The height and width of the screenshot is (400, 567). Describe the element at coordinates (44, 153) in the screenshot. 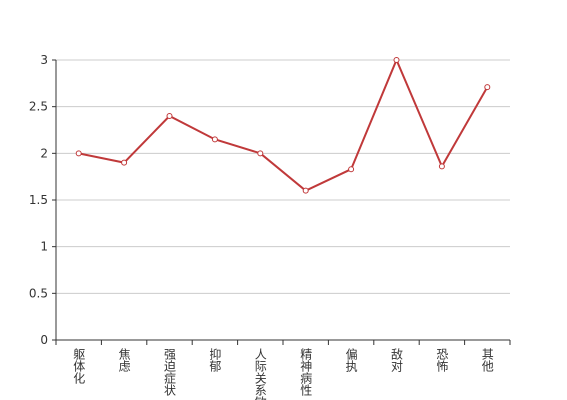

I see `y-tick-label: 2` at that location.